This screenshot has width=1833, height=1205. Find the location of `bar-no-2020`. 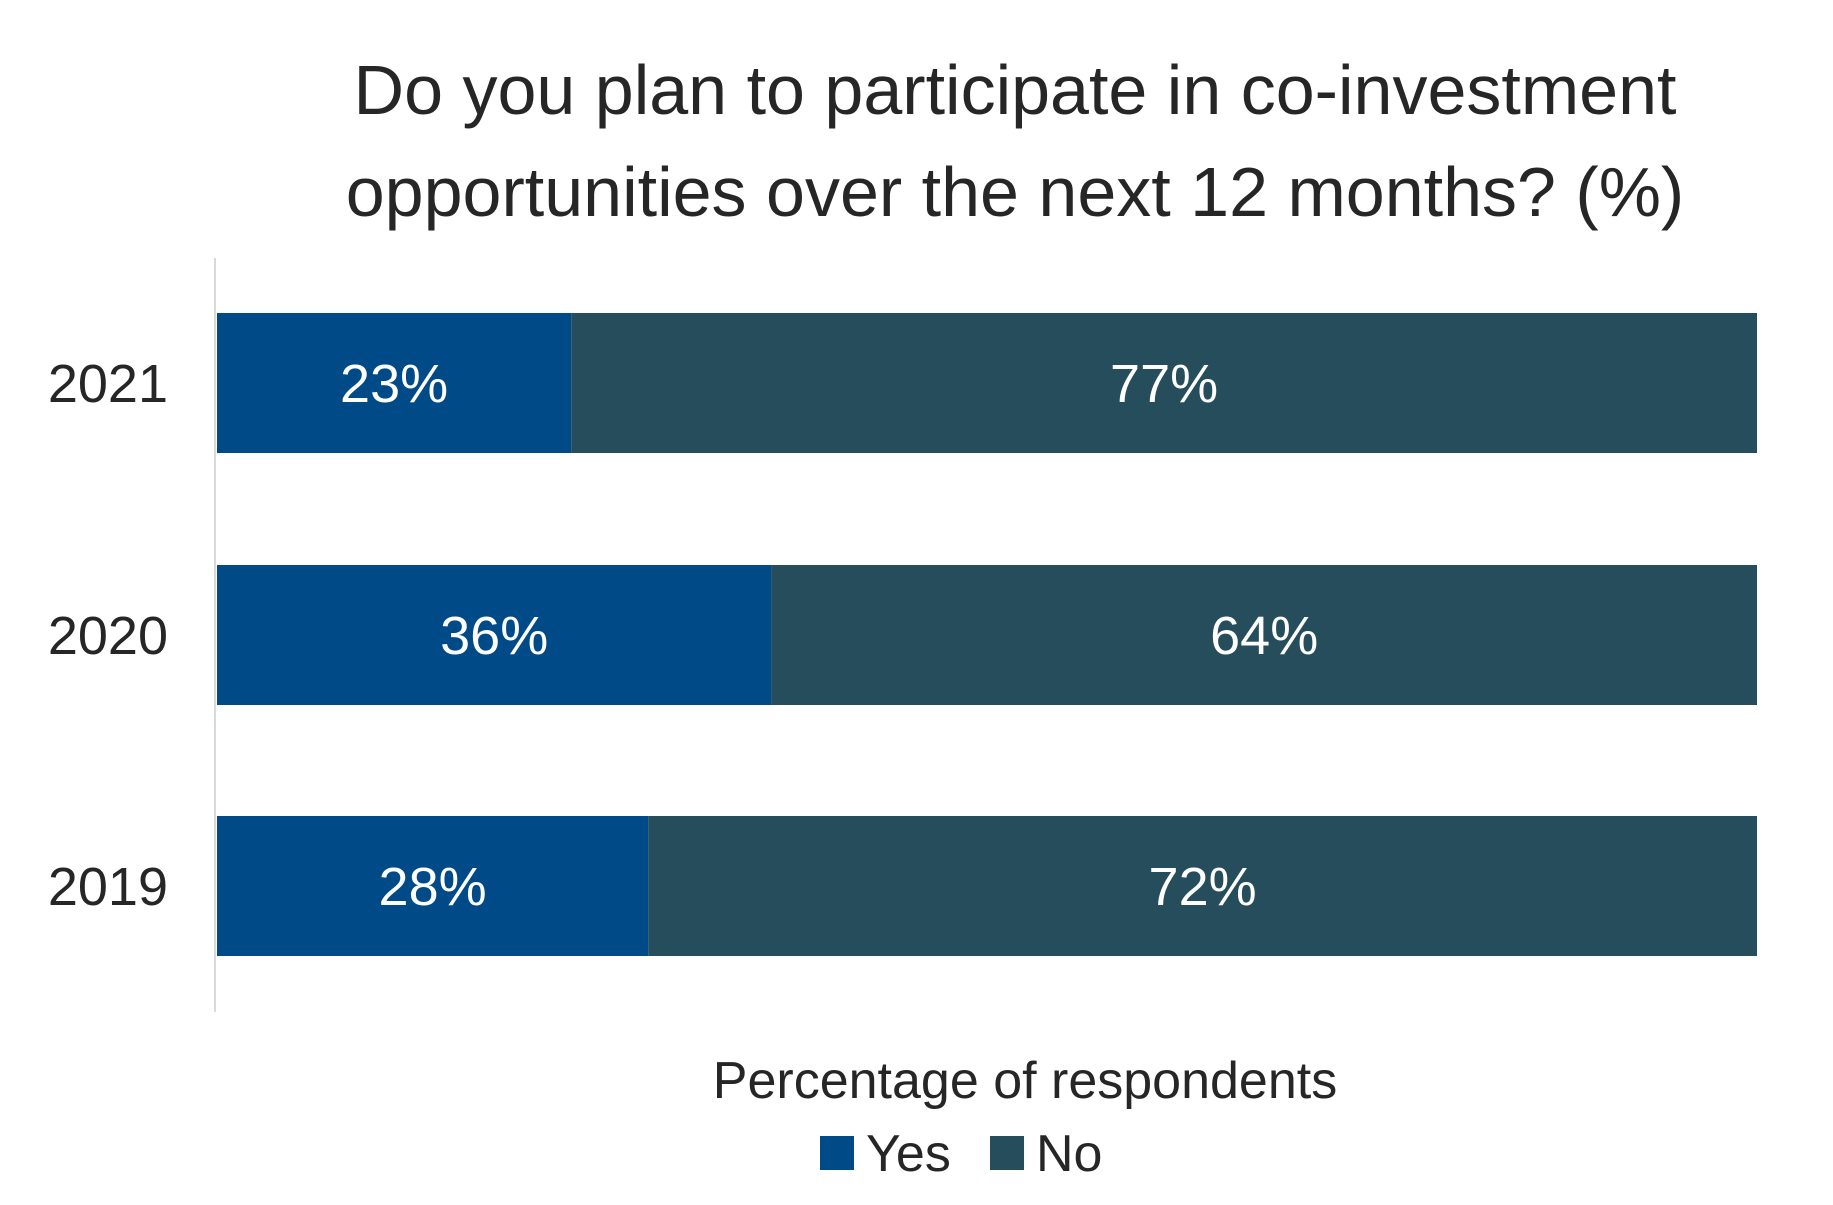

bar-no-2020 is located at coordinates (1264, 635).